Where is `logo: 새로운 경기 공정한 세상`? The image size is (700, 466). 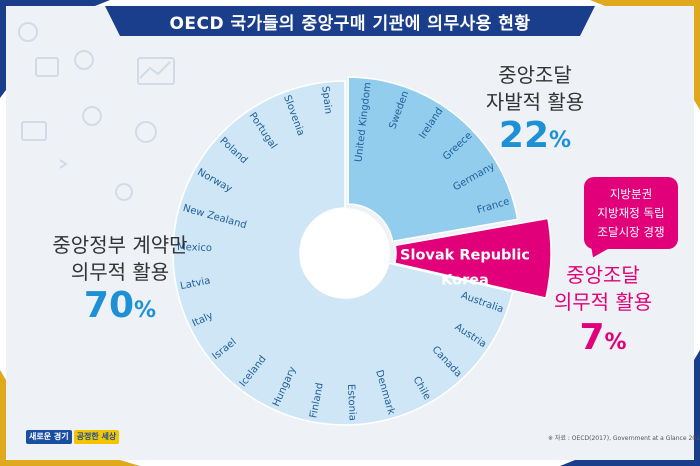 logo: 새로운 경기 공정한 세상 is located at coordinates (73, 437).